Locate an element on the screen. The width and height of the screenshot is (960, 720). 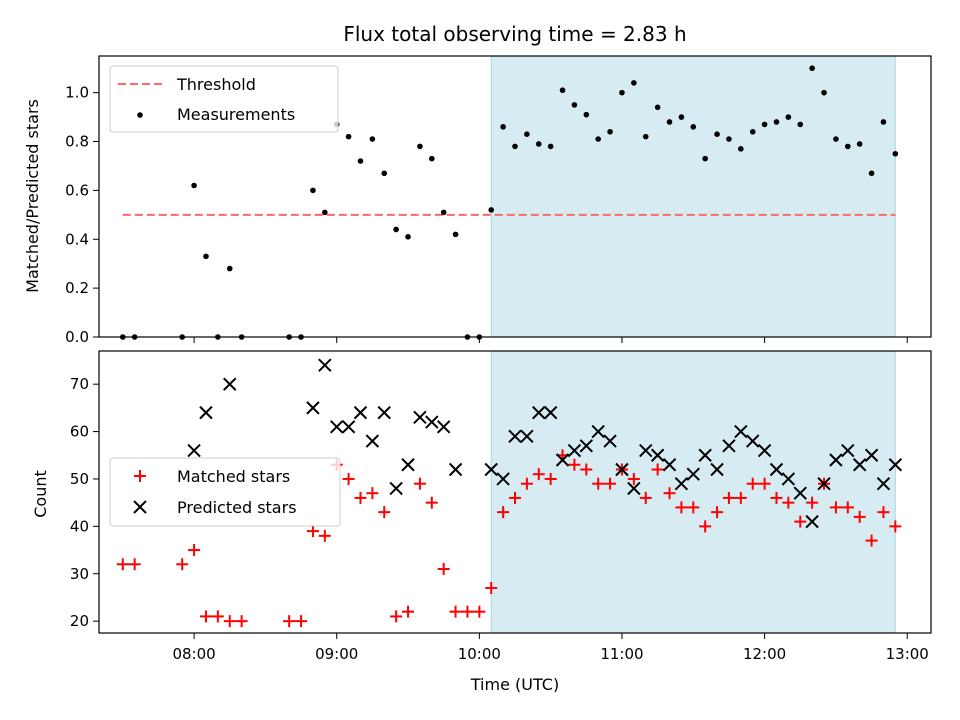
y-tick-label: 70 is located at coordinates (79, 384).